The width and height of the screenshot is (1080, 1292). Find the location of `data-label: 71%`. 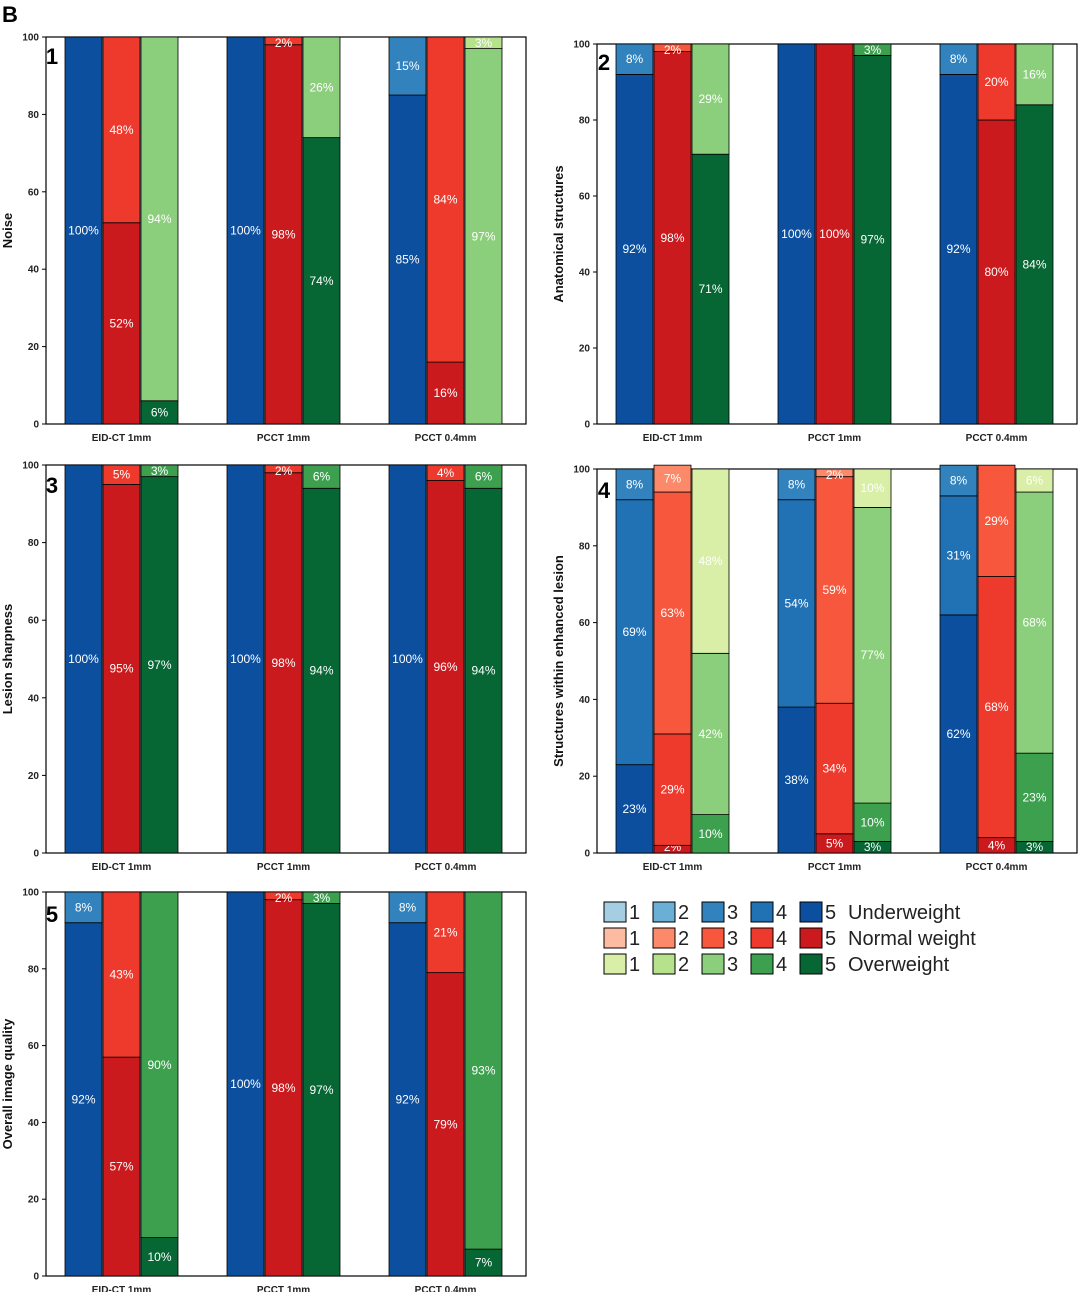

data-label: 71% is located at coordinates (710, 289).